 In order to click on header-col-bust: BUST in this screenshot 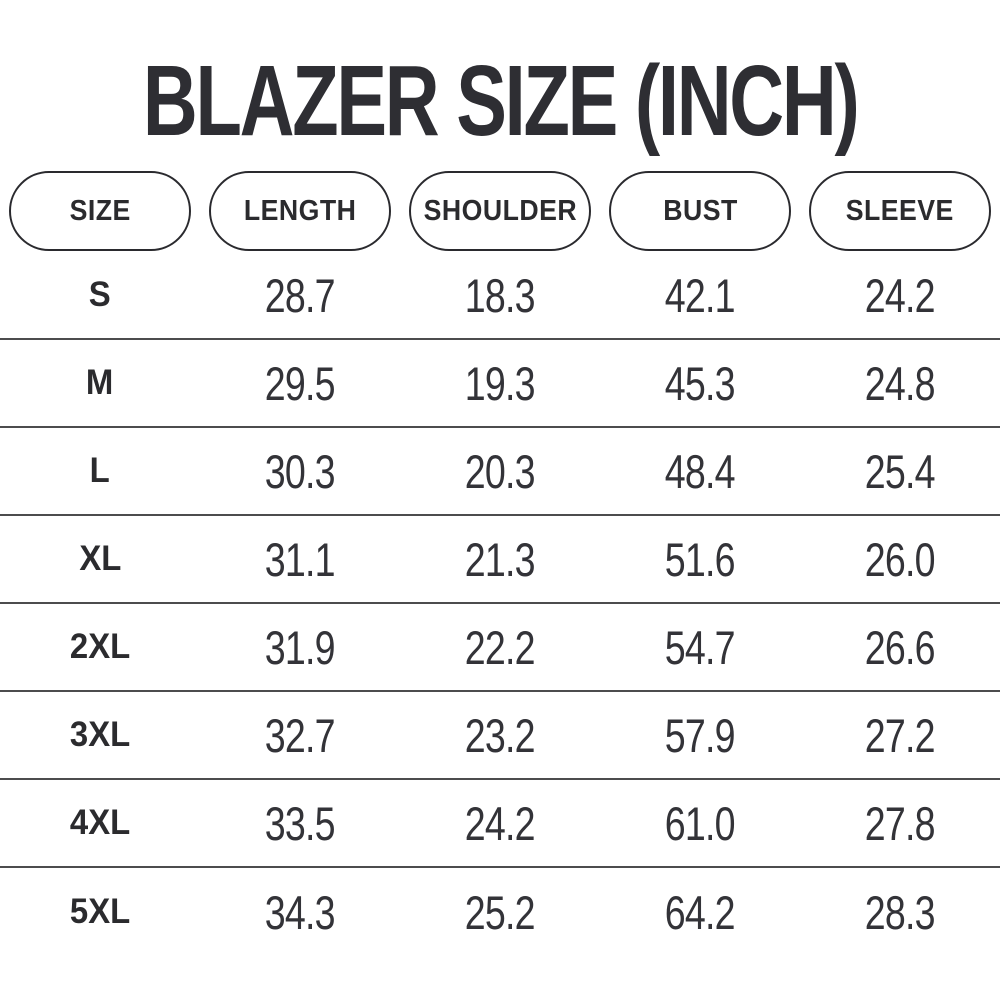, I will do `click(700, 211)`.